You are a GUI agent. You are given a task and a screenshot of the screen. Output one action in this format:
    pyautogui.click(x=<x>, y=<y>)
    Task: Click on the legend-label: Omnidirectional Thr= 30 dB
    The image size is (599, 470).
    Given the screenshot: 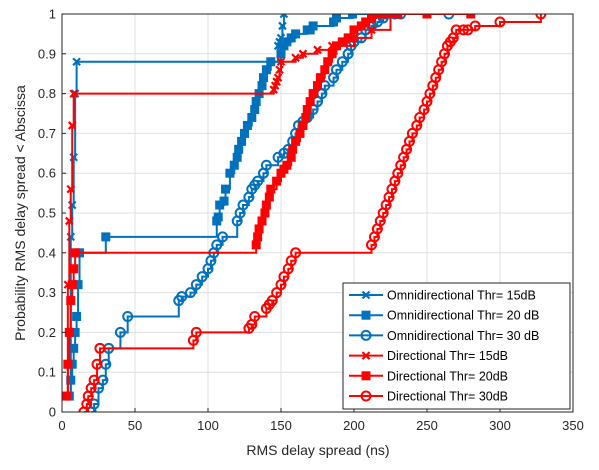 What is the action you would take?
    pyautogui.click(x=463, y=336)
    